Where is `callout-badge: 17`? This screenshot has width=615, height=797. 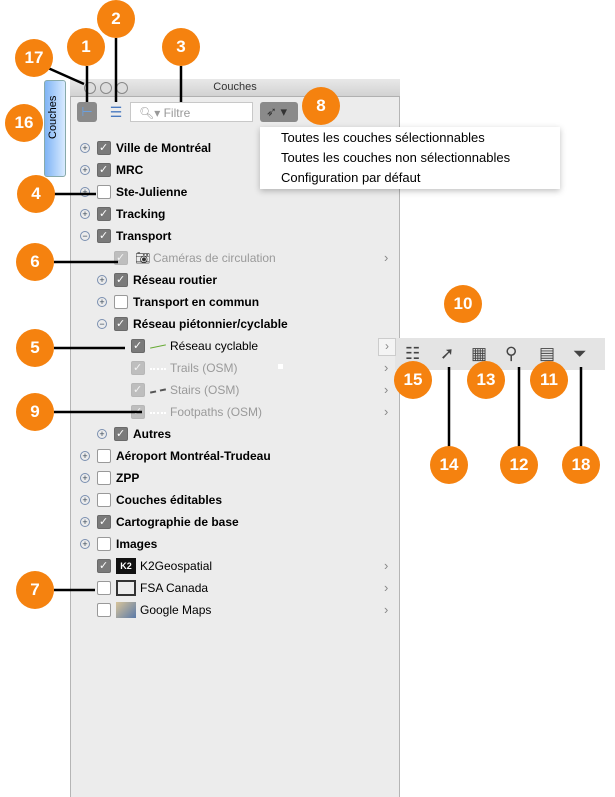
callout-badge: 17 is located at coordinates (34, 58).